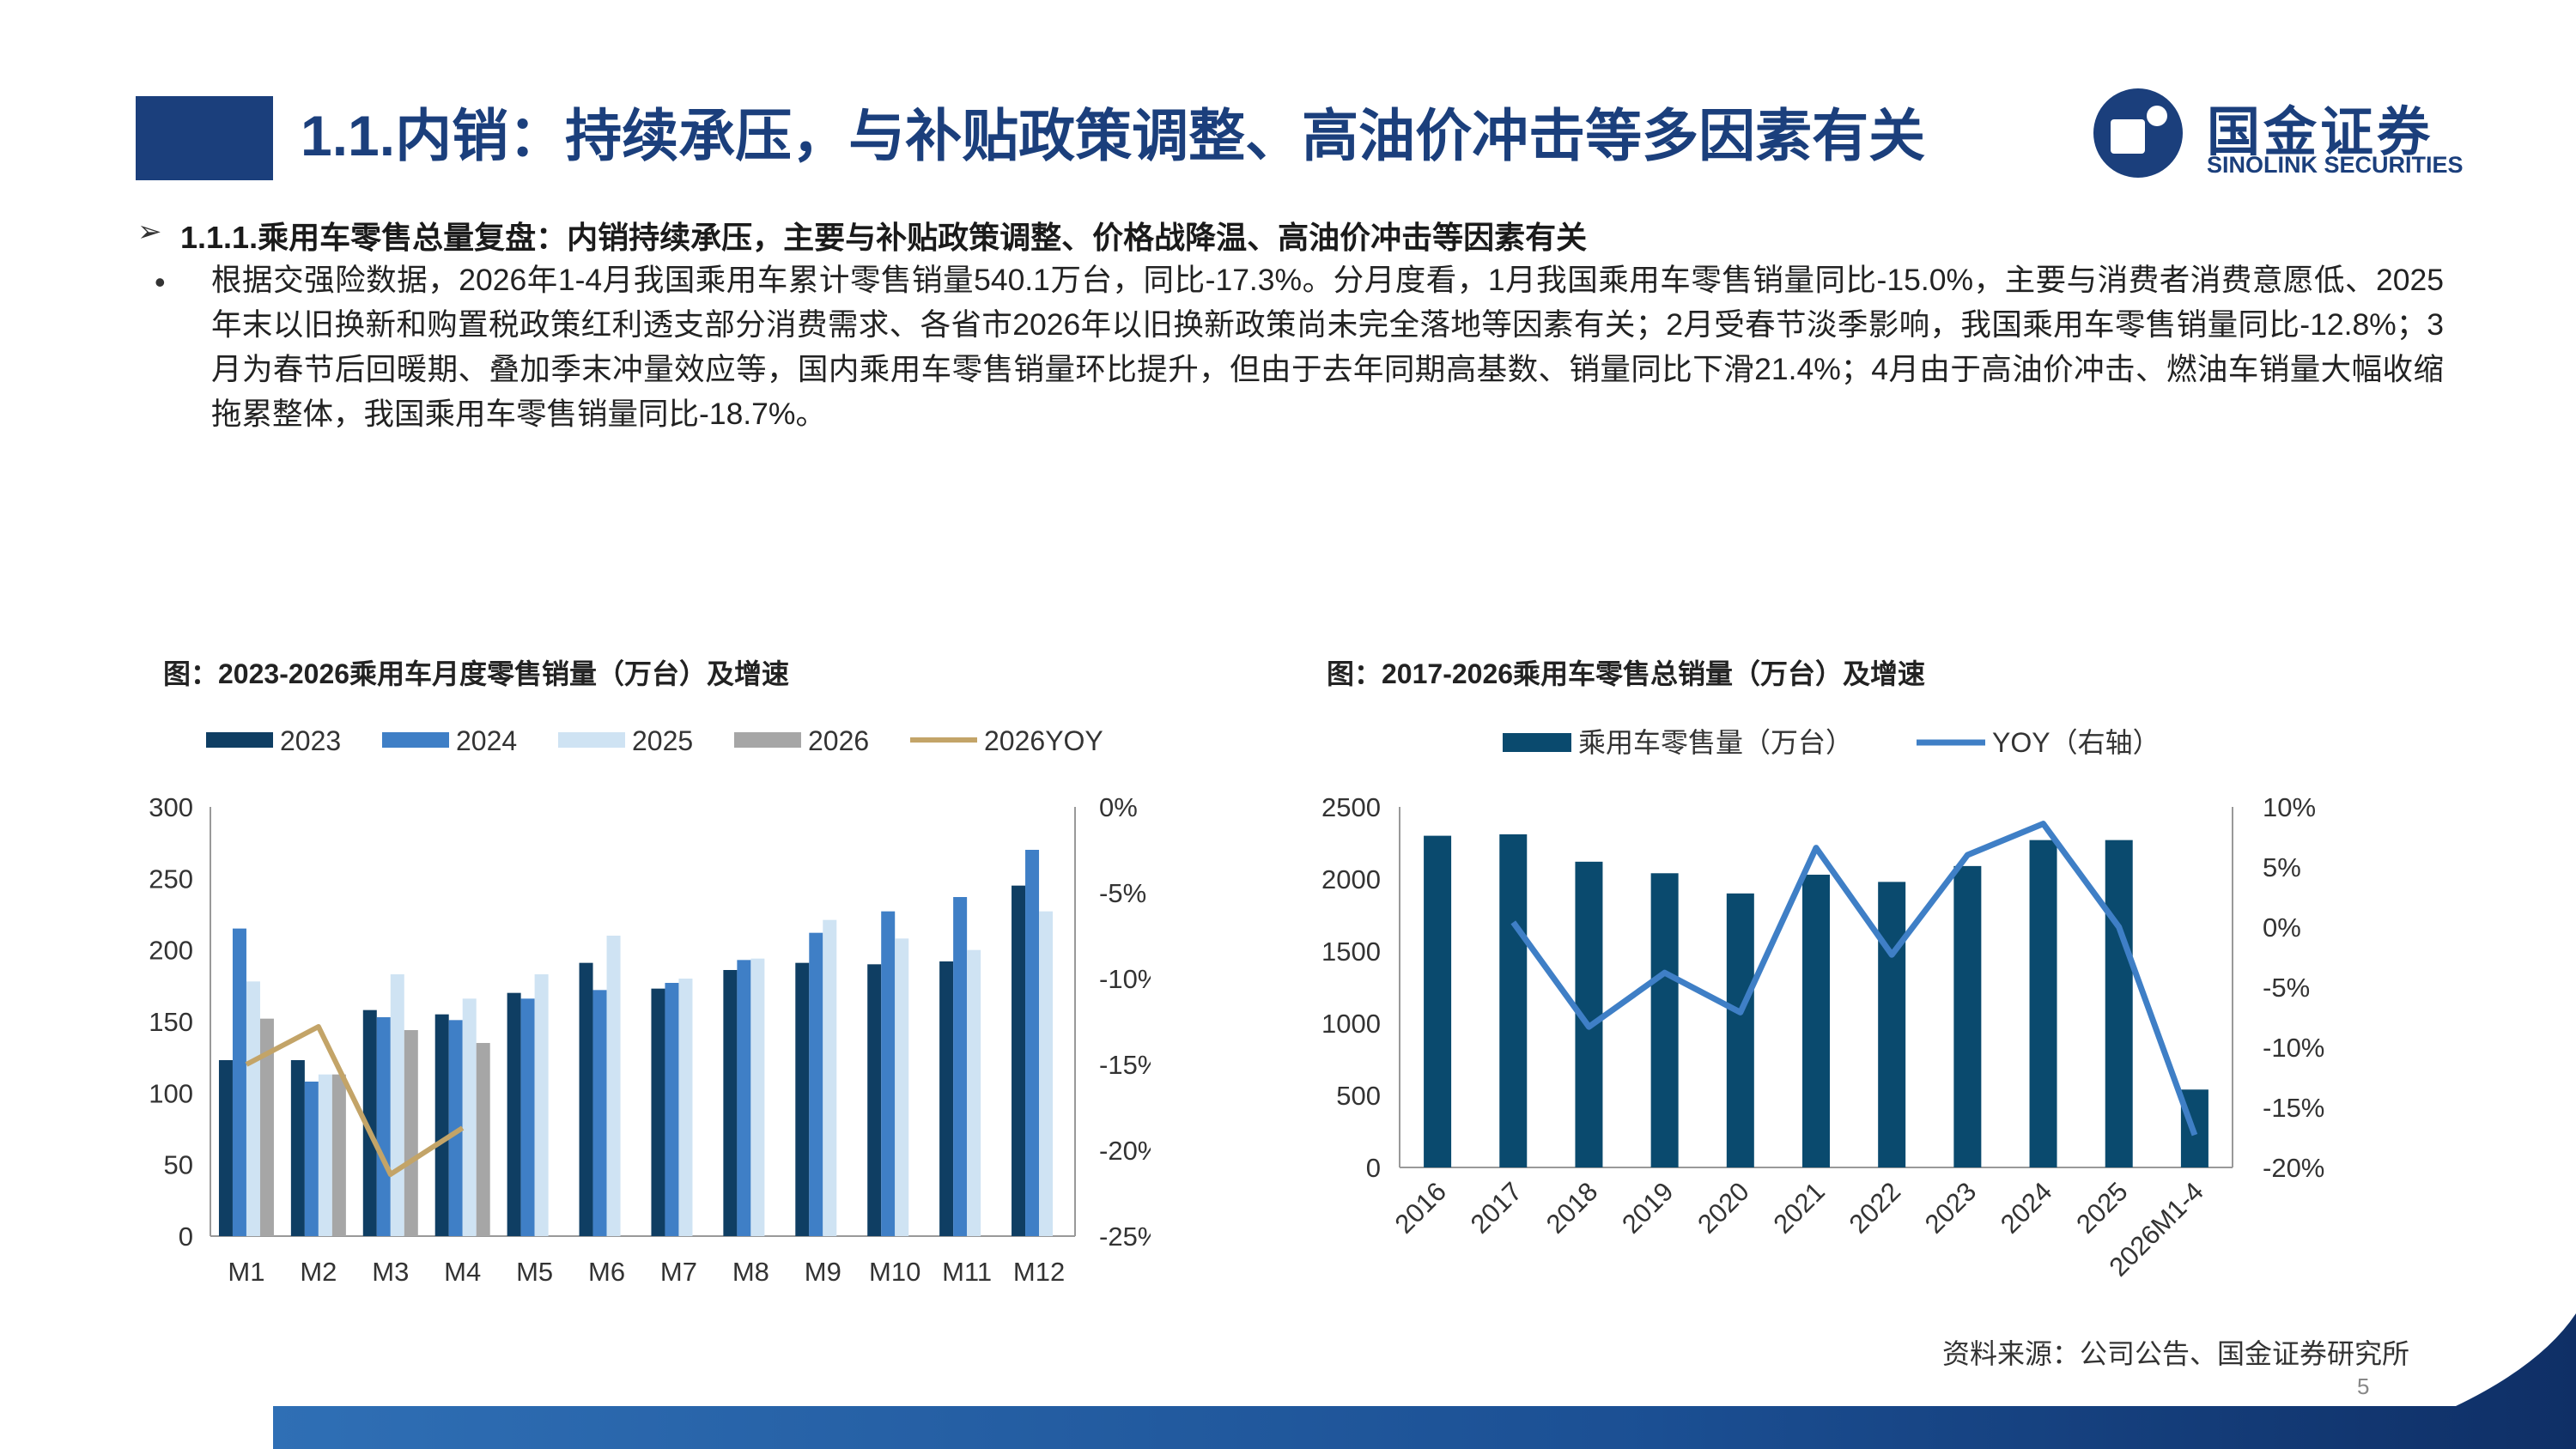  I want to click on bar-2023-M1, so click(226, 1148).